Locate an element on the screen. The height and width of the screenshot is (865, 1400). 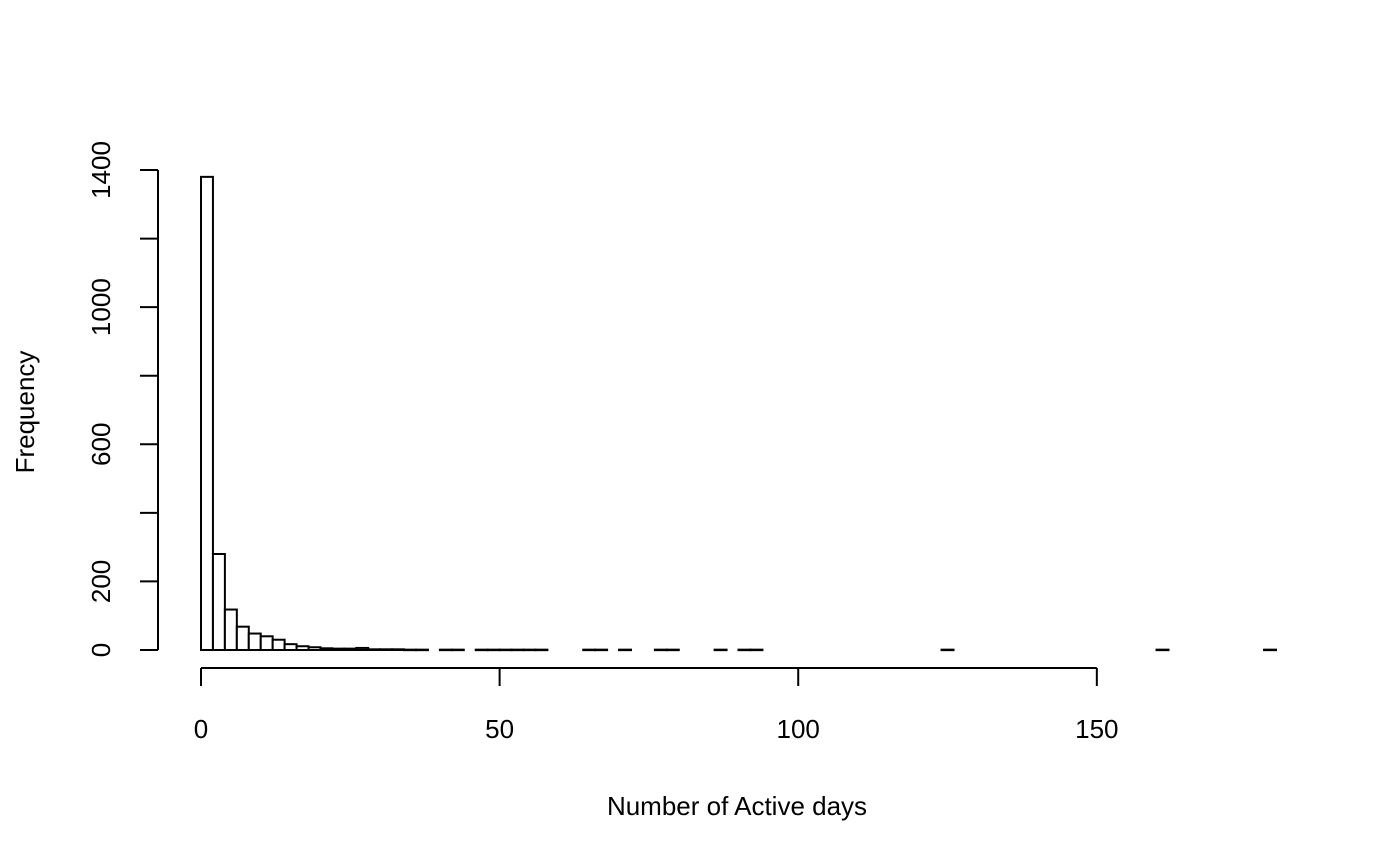
y-axis: 0 200 600 1000 1400 is located at coordinates (122, 399).